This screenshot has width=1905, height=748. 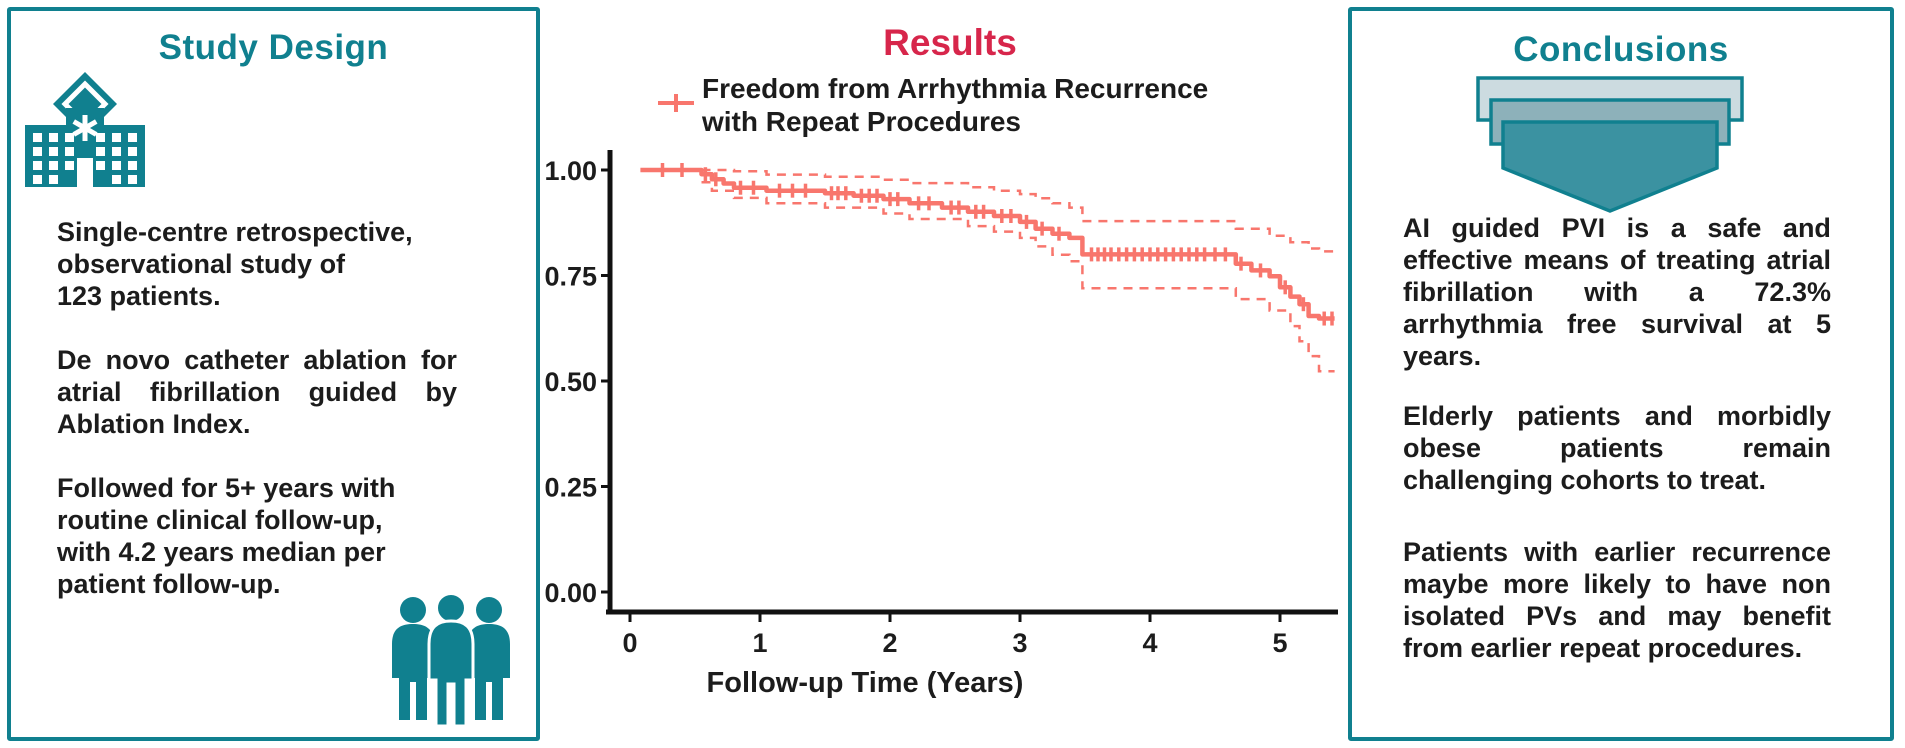 I want to click on text-line: maybe more likely to have non, so click(x=1617, y=584).